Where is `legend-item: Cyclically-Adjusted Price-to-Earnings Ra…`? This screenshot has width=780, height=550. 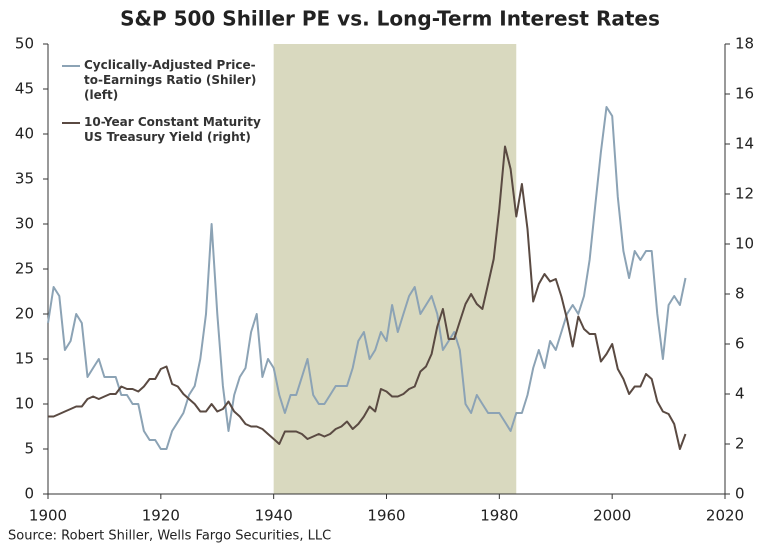
legend-item: Cyclically-Adjusted Price-to-Earnings Ra… is located at coordinates (167, 80).